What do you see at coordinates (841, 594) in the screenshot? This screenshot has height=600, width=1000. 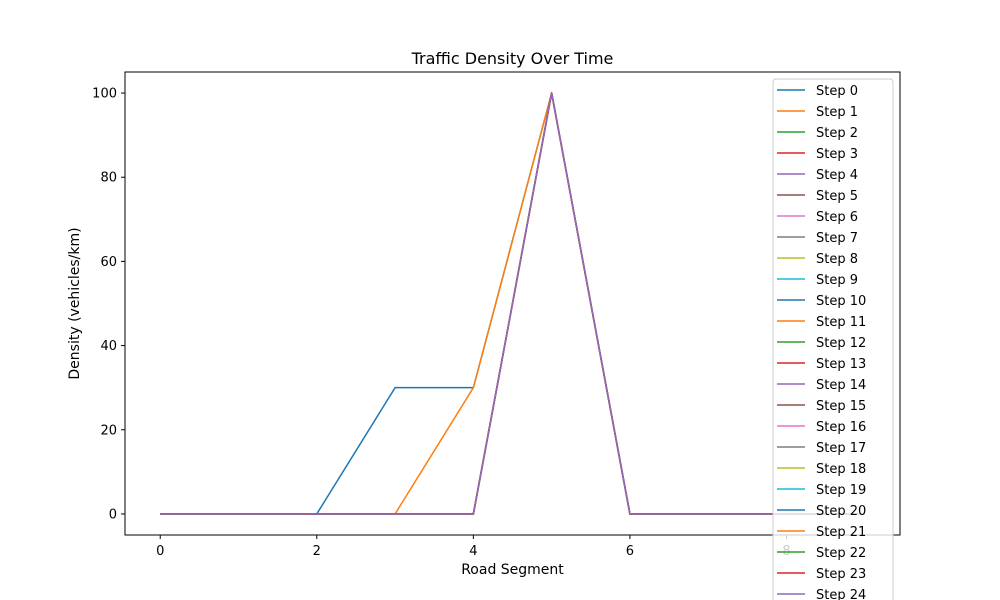 I see `legend-label: Step 24` at bounding box center [841, 594].